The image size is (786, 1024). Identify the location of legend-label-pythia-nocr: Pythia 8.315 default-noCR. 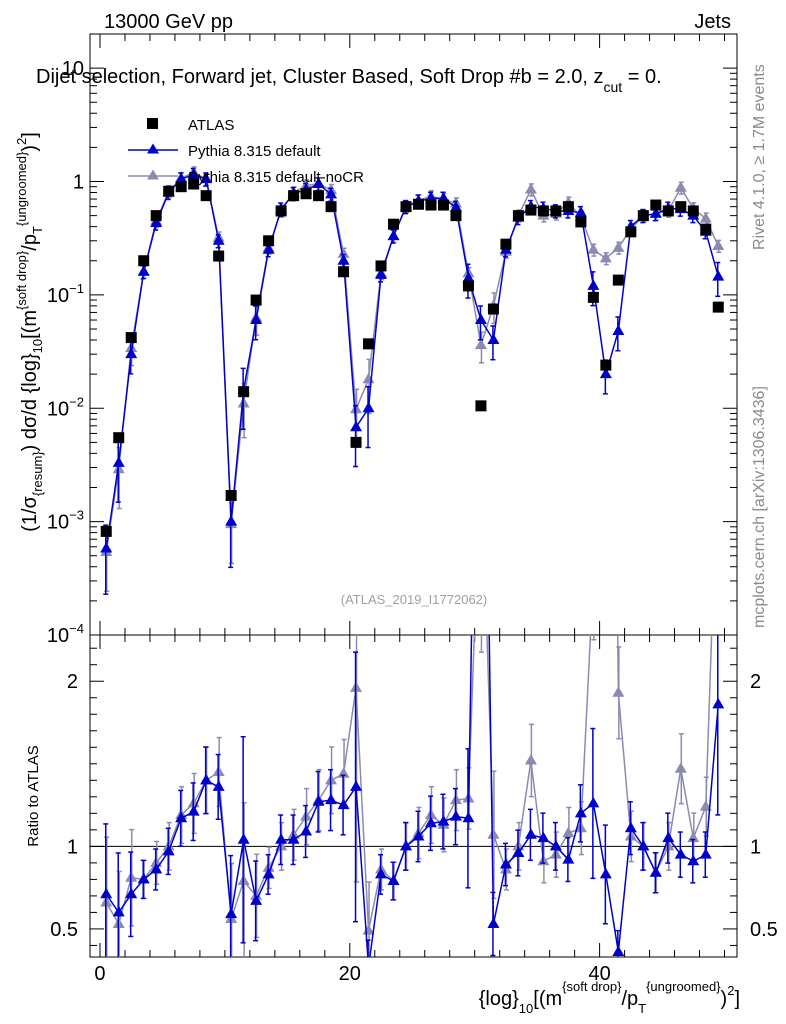
(276, 177).